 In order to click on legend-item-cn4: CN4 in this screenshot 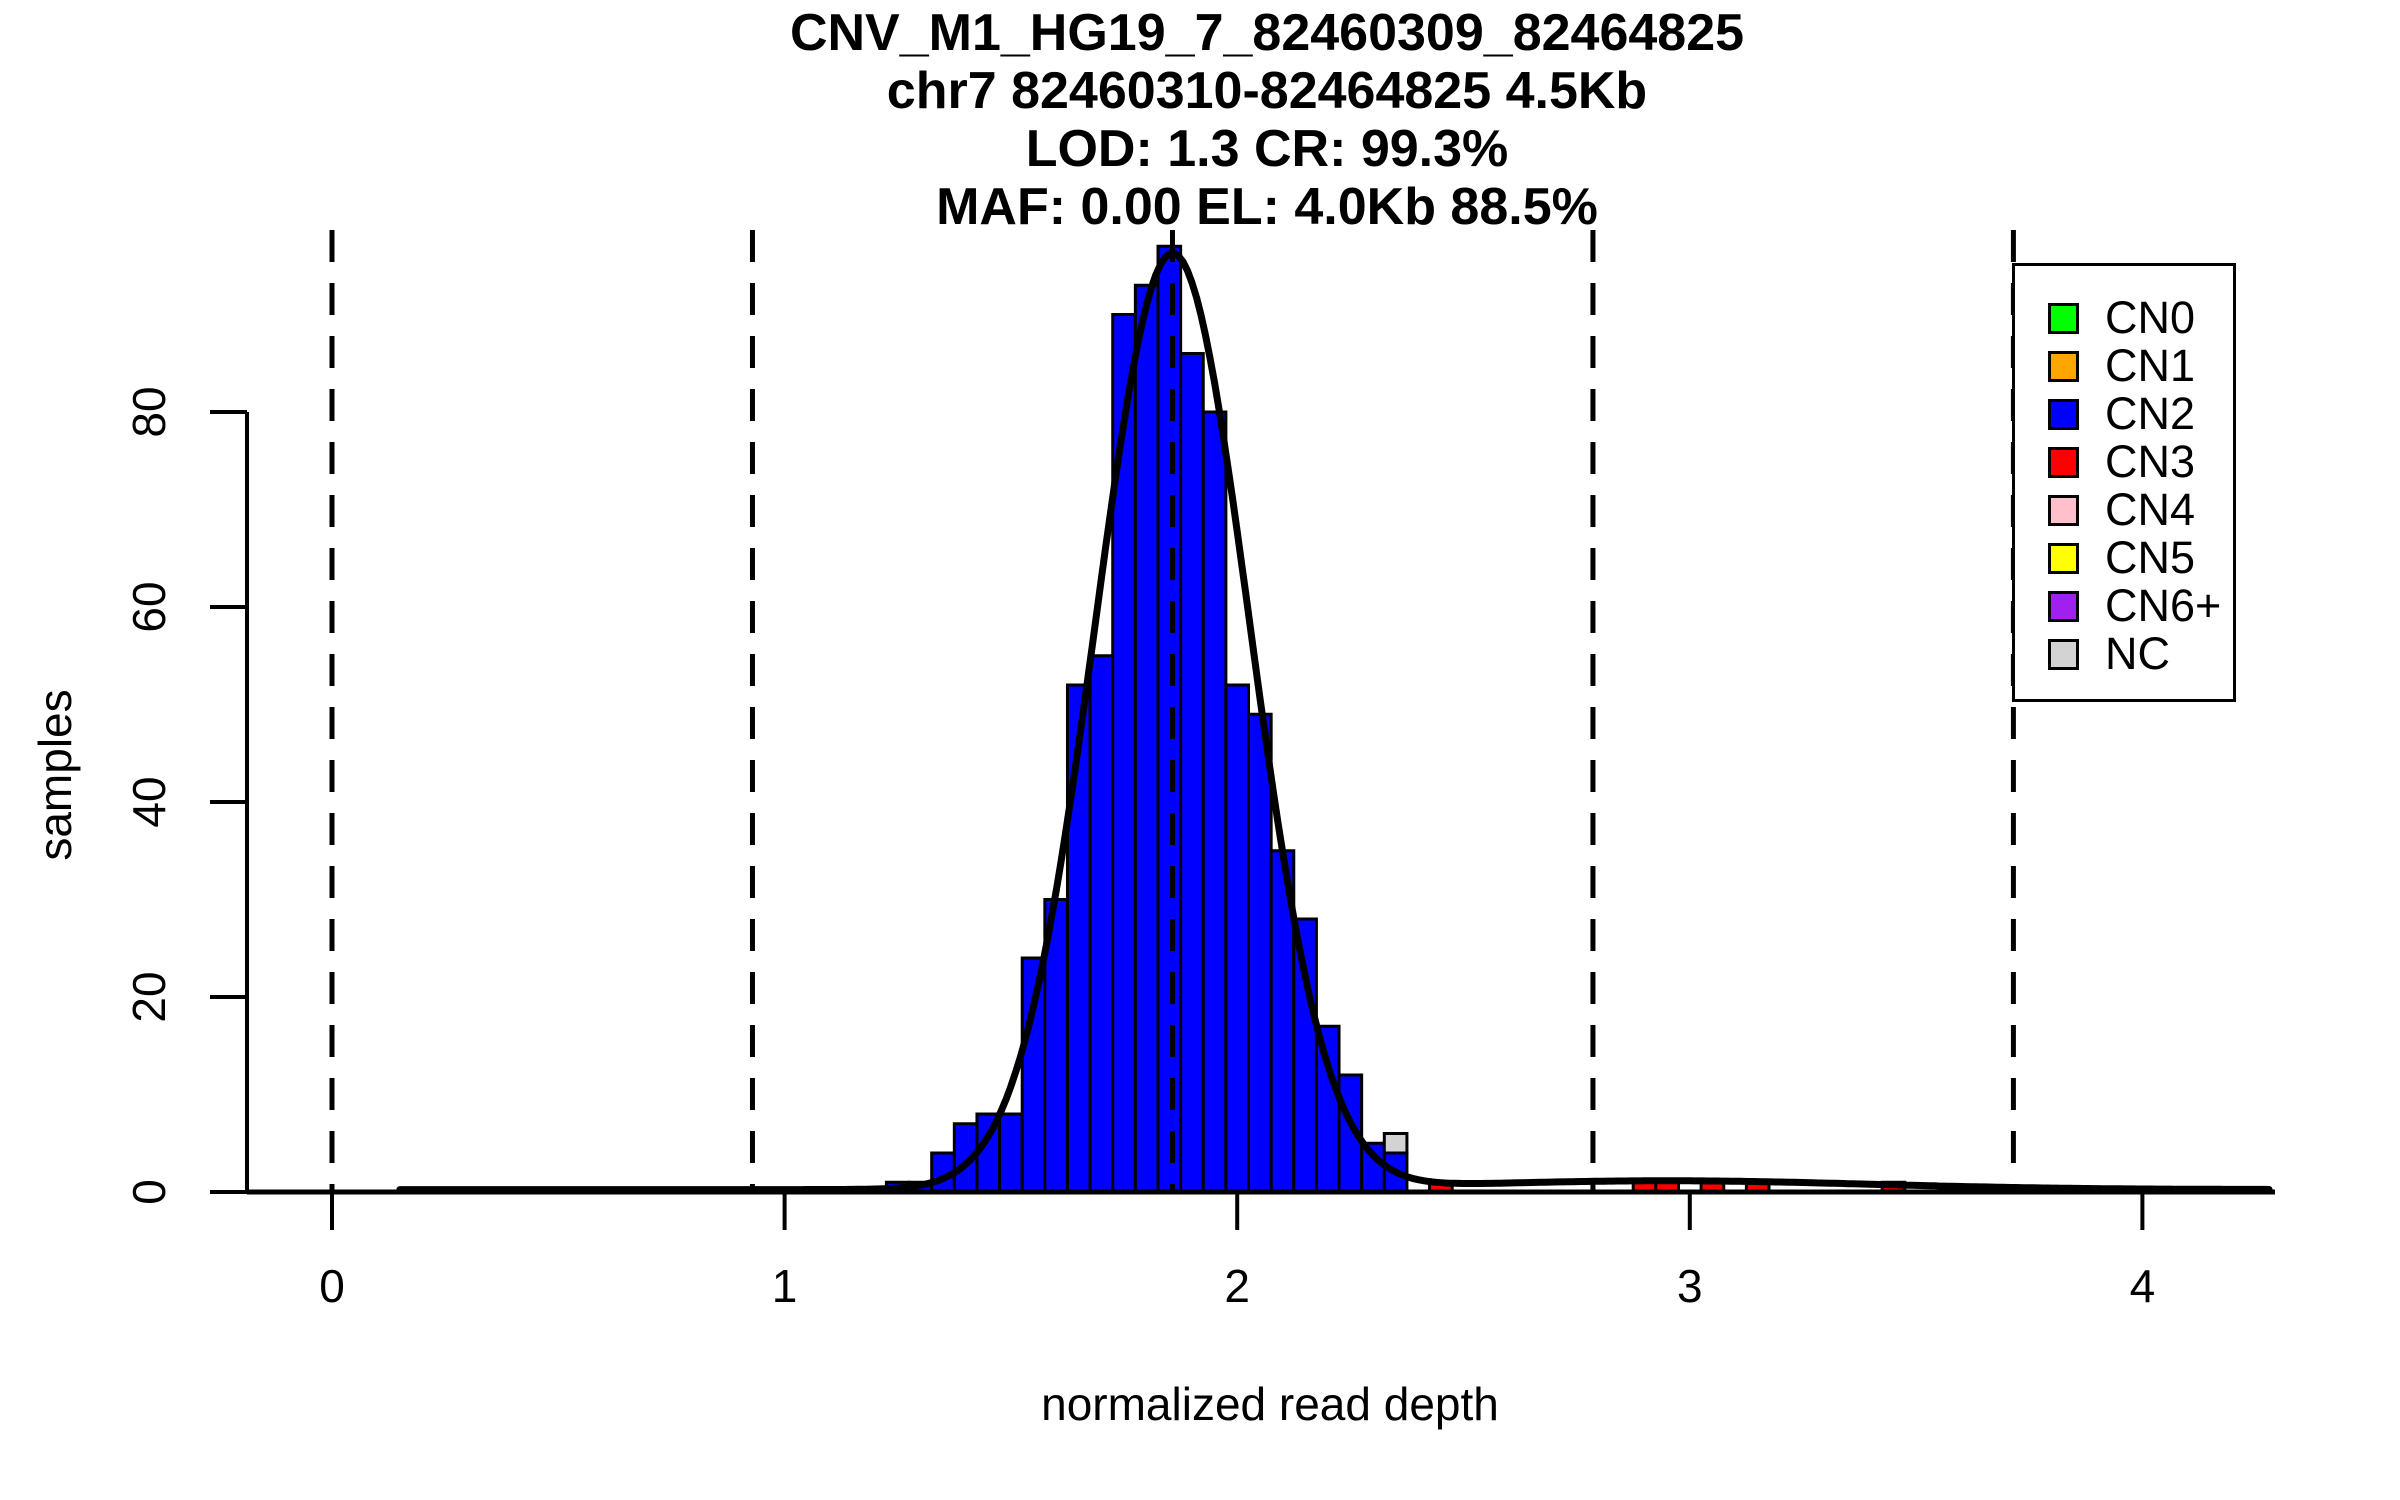, I will do `click(2124, 510)`.